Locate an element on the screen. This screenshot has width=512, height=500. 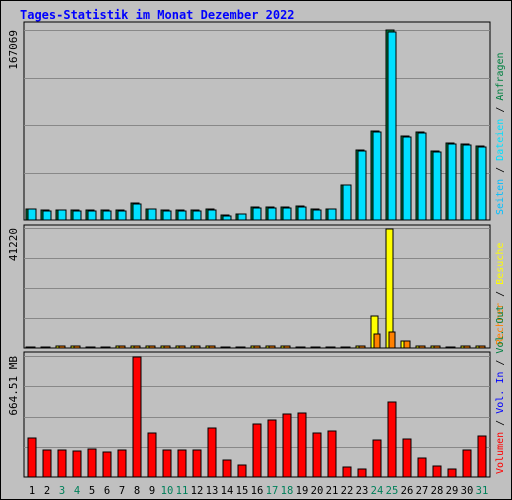
day-label-5: 5 is located at coordinates (92, 491).